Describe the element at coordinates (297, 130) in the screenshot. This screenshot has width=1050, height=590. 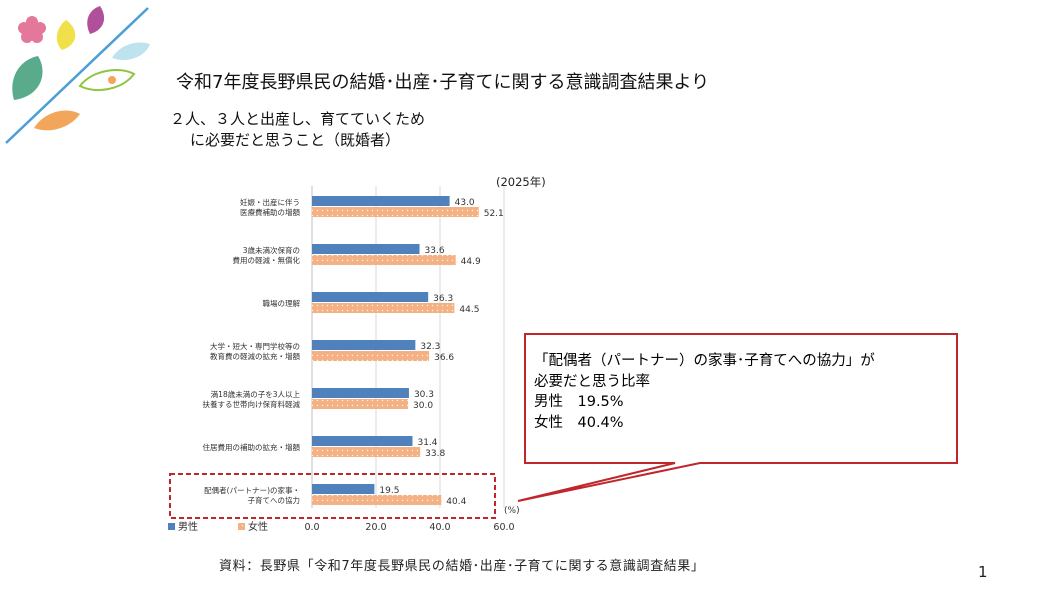
I see `chart-subtitle: ２人、３人と出産し、育てていくため に必要だと思うこと（既婚者）` at that location.